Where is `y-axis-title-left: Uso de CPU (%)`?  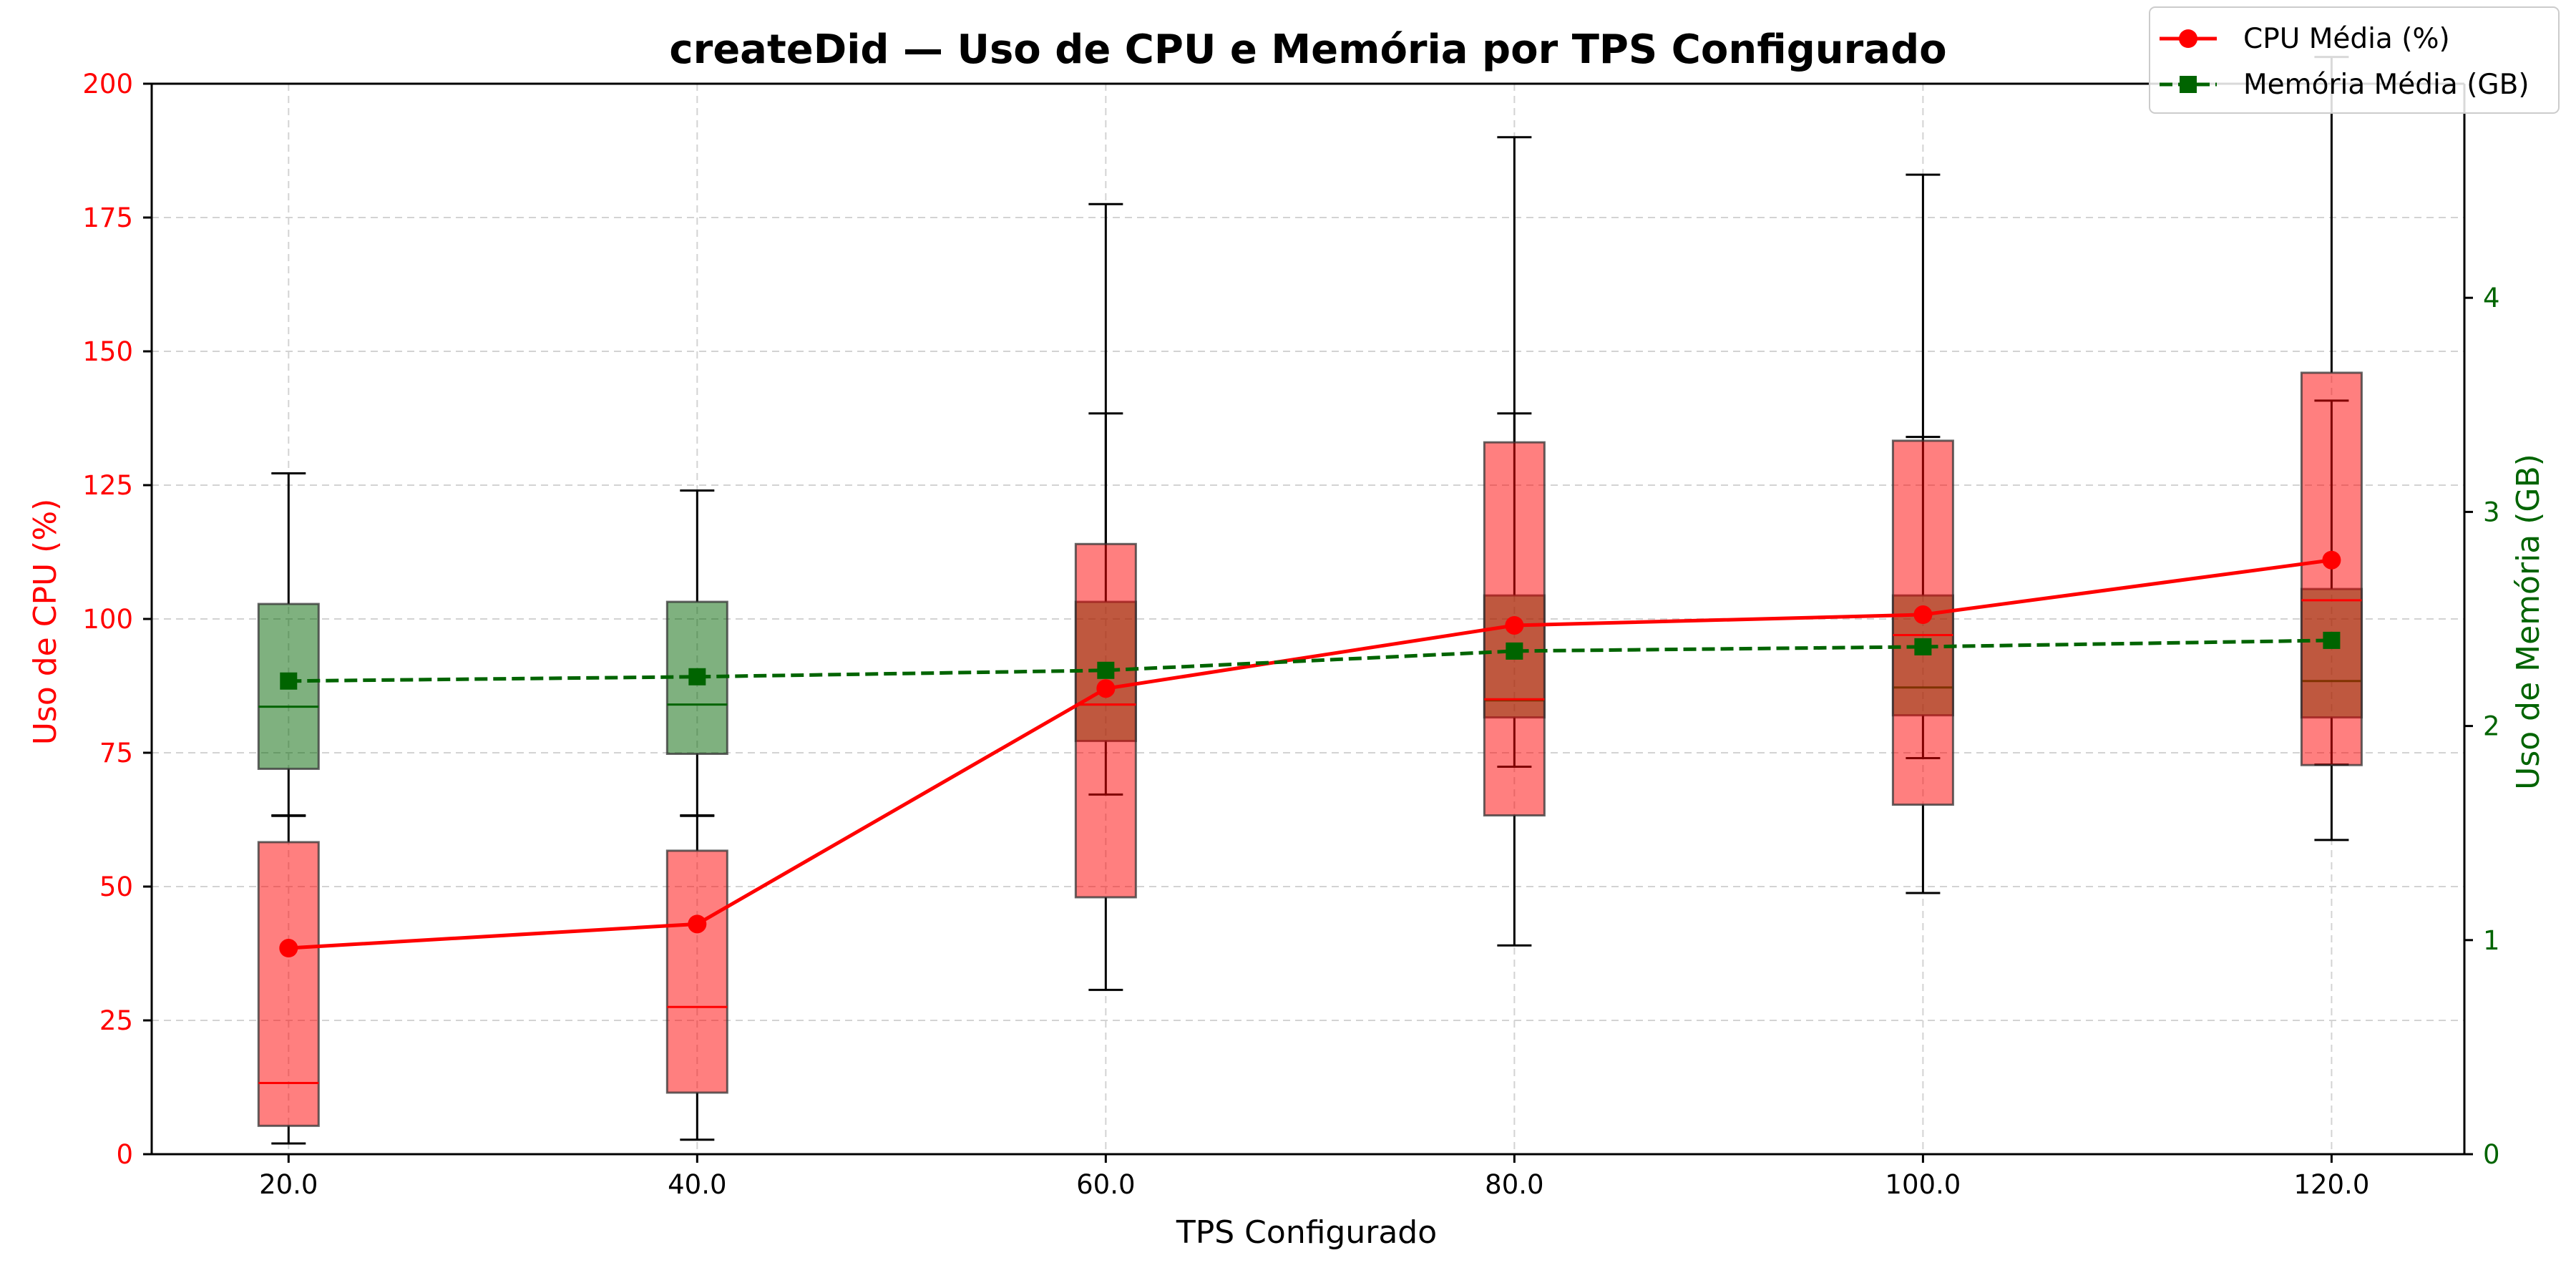
y-axis-title-left: Uso de CPU (%) is located at coordinates (45, 622).